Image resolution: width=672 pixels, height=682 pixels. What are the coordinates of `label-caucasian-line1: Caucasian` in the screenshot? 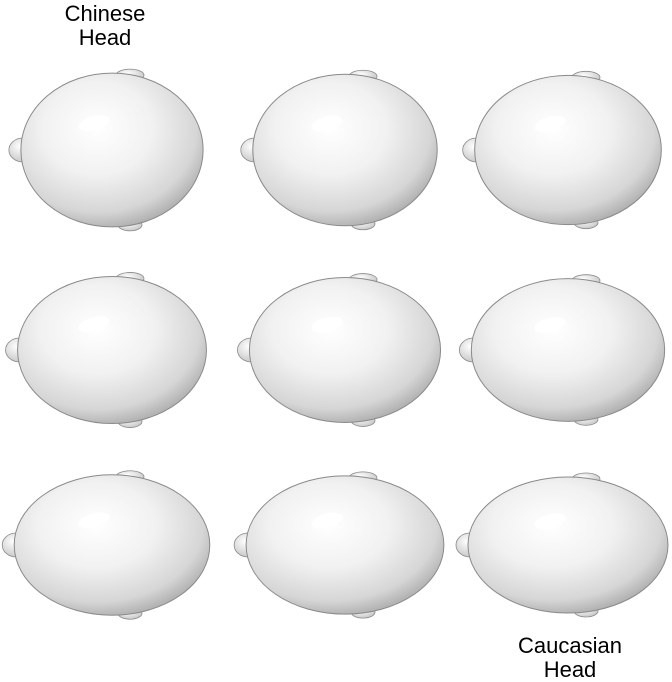 It's located at (570, 645).